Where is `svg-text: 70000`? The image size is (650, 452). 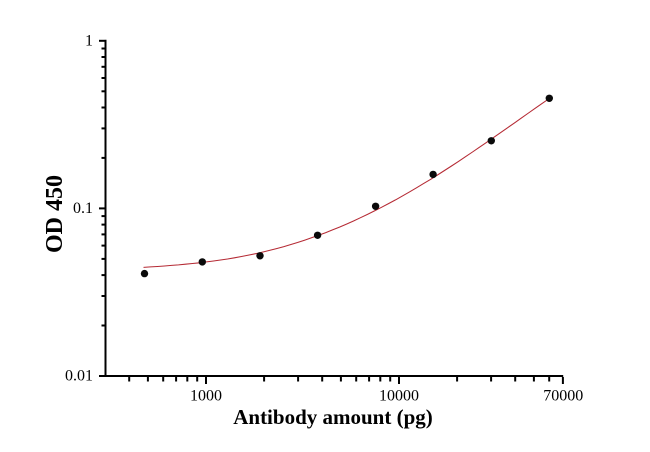 svg-text: 70000 is located at coordinates (563, 396).